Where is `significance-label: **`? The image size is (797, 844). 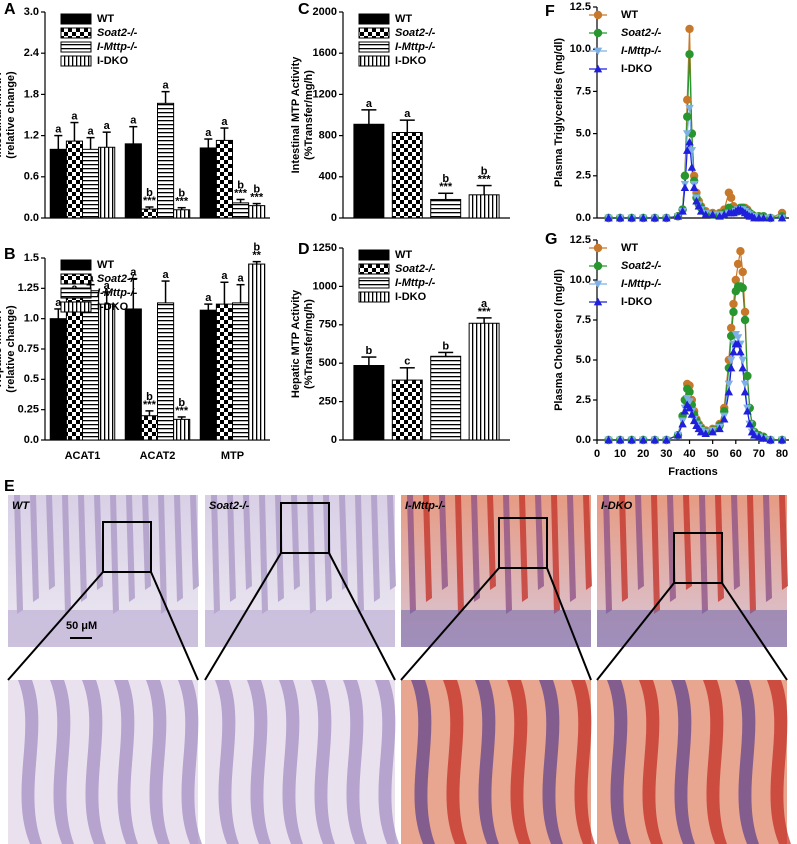 significance-label: ** is located at coordinates (256, 256).